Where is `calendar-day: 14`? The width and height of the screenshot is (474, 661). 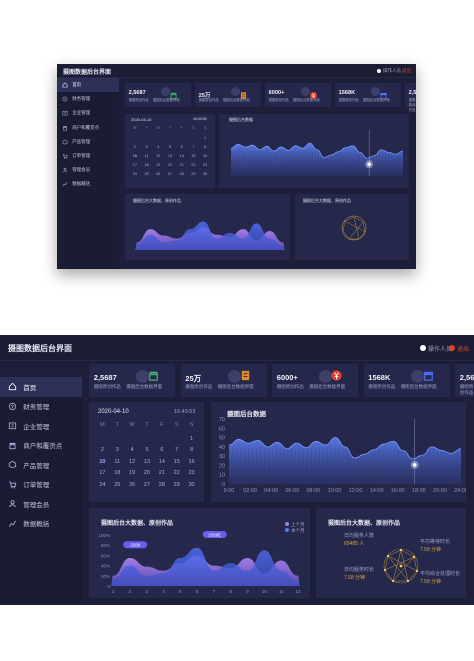
calendar-day: 14 is located at coordinates (161, 461).